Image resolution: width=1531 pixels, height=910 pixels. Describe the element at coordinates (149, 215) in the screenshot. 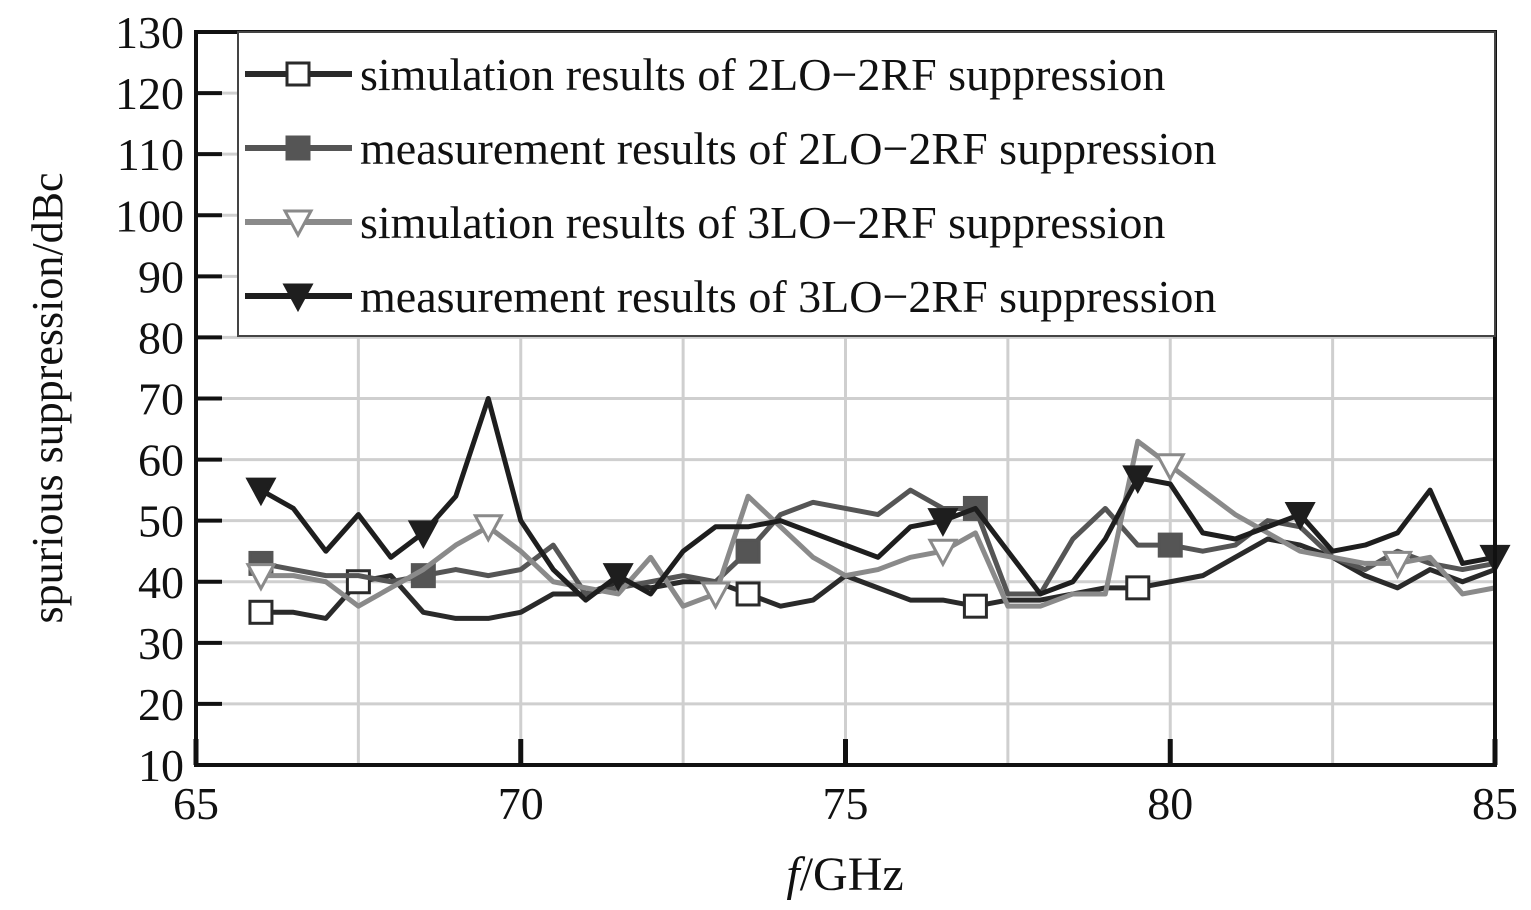

I see `y-tick-label: 100` at that location.